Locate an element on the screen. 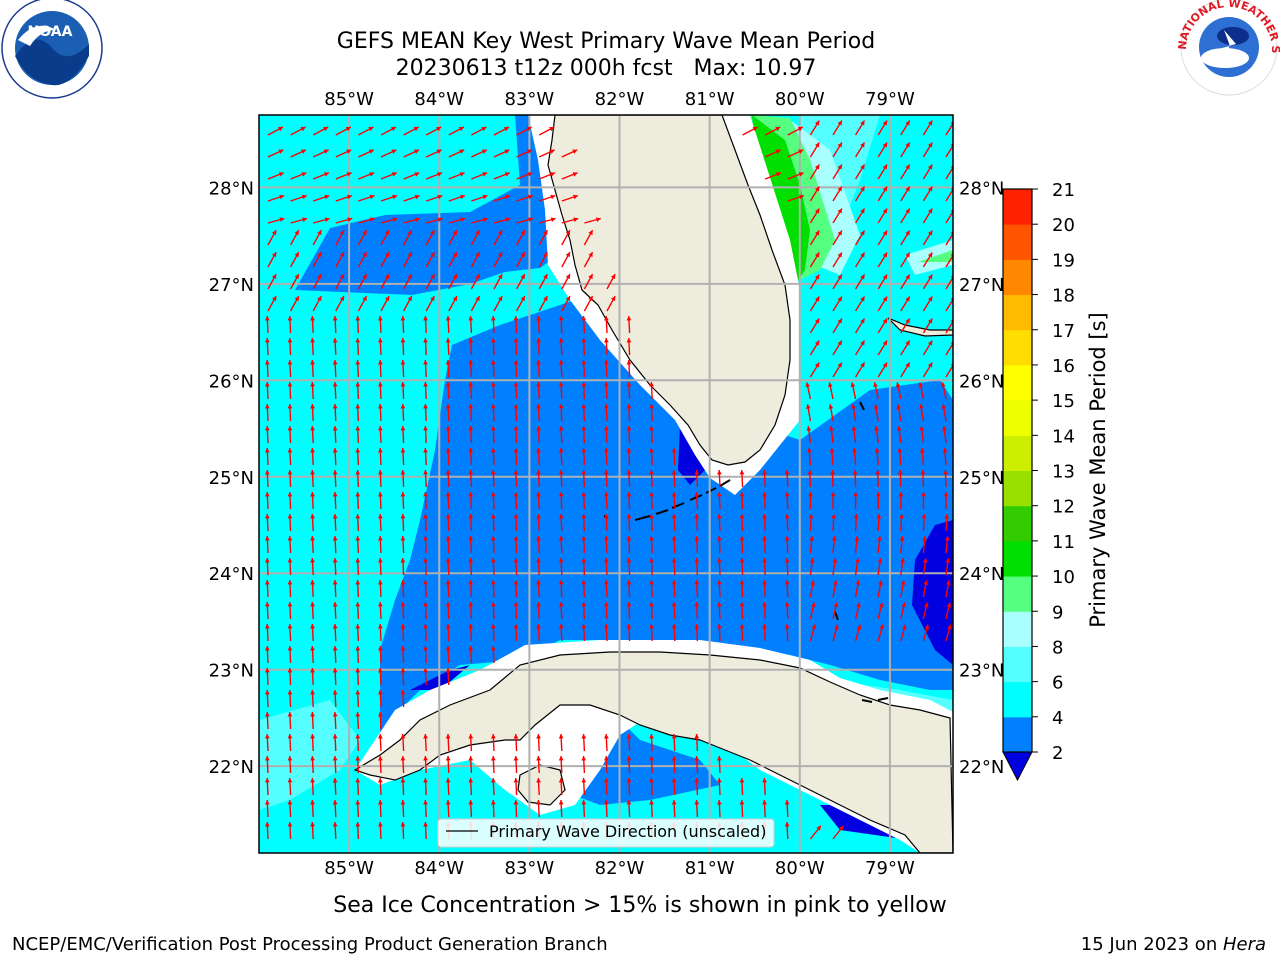 The width and height of the screenshot is (1280, 960). colorbar-tick-label: 2 is located at coordinates (1057, 753).